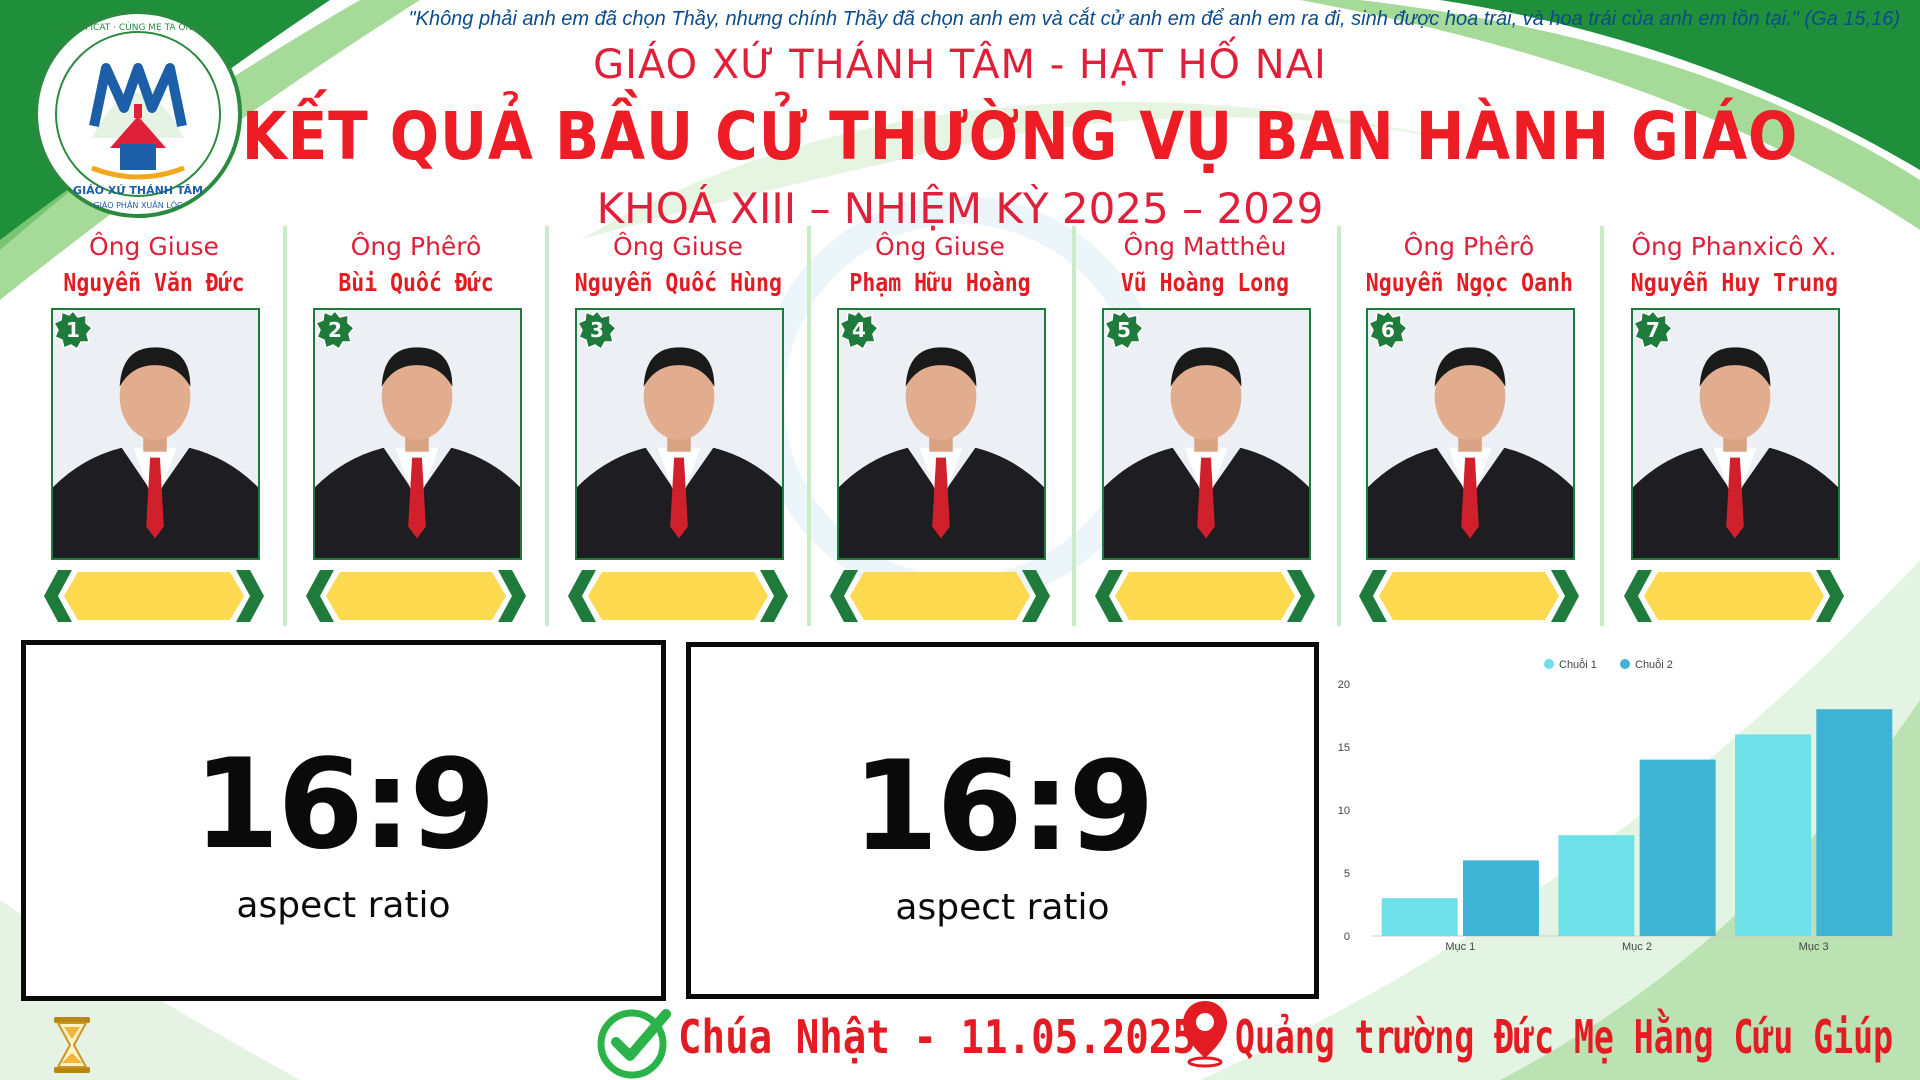 Image resolution: width=1920 pixels, height=1080 pixels. I want to click on term-subtitle: KHOÁ XIII – NHIỆM KỲ 2025 – 2029, so click(960, 208).